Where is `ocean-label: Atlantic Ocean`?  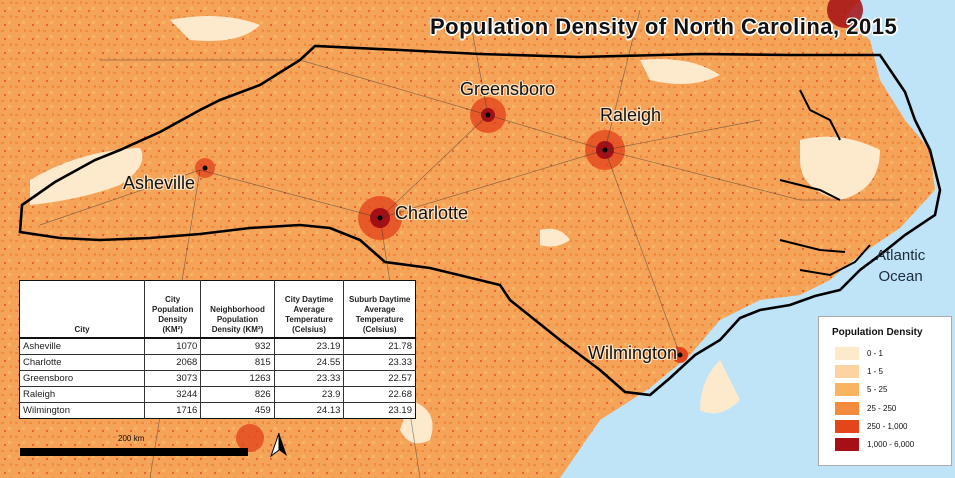 ocean-label: Atlantic Ocean is located at coordinates (900, 266).